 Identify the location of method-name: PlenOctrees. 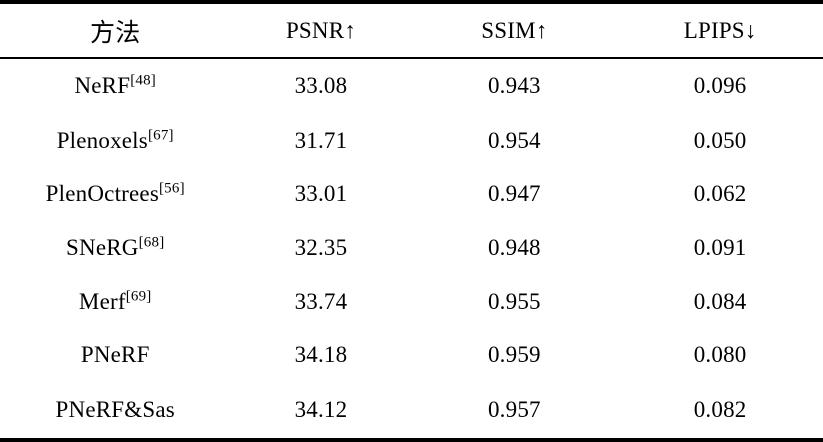
(102, 194).